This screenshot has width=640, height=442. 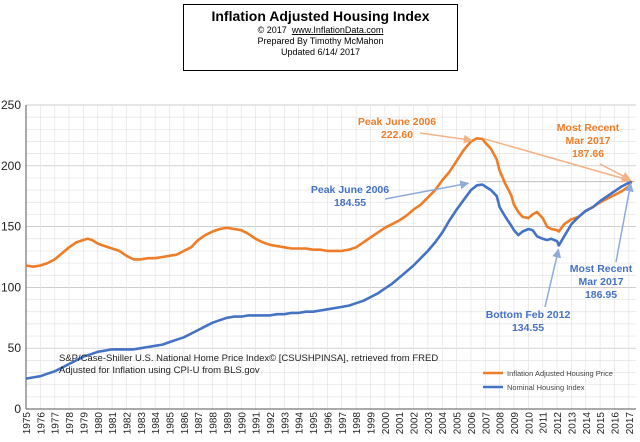 I want to click on x-tick-label: 2012, so click(x=558, y=423).